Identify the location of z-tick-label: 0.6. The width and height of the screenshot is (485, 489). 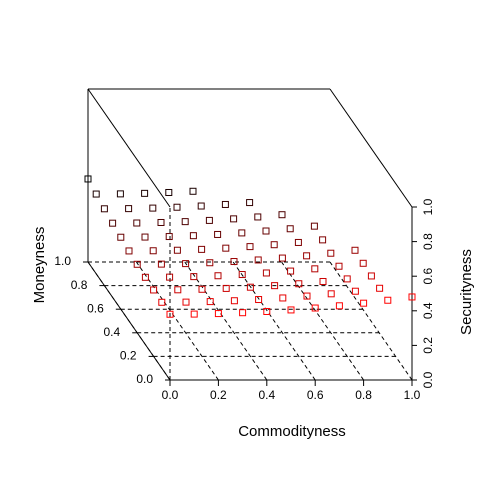
(428, 276).